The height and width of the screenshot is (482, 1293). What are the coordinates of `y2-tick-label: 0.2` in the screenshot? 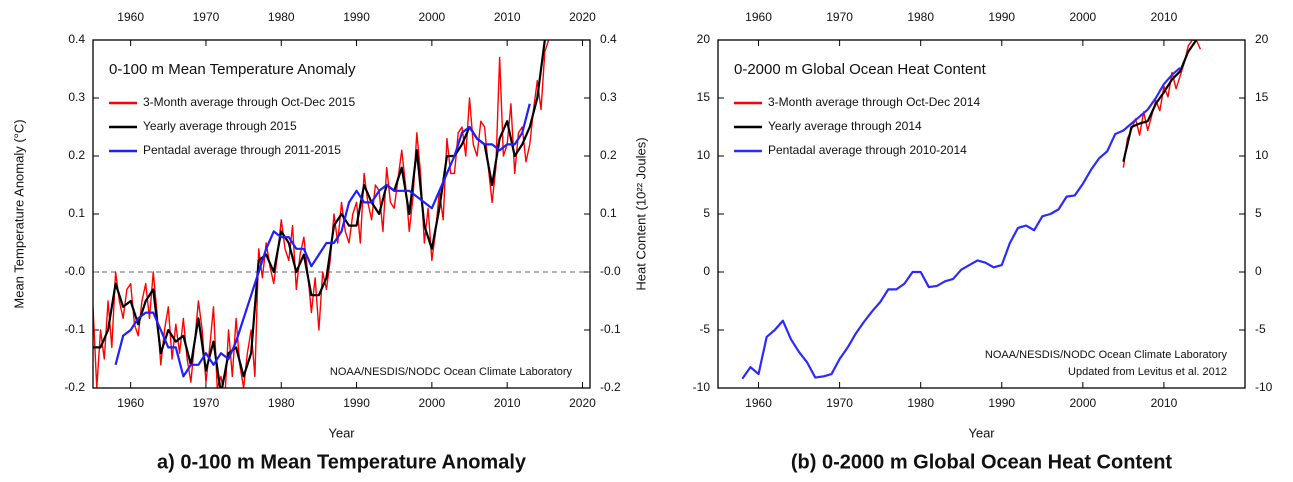 It's located at (608, 155).